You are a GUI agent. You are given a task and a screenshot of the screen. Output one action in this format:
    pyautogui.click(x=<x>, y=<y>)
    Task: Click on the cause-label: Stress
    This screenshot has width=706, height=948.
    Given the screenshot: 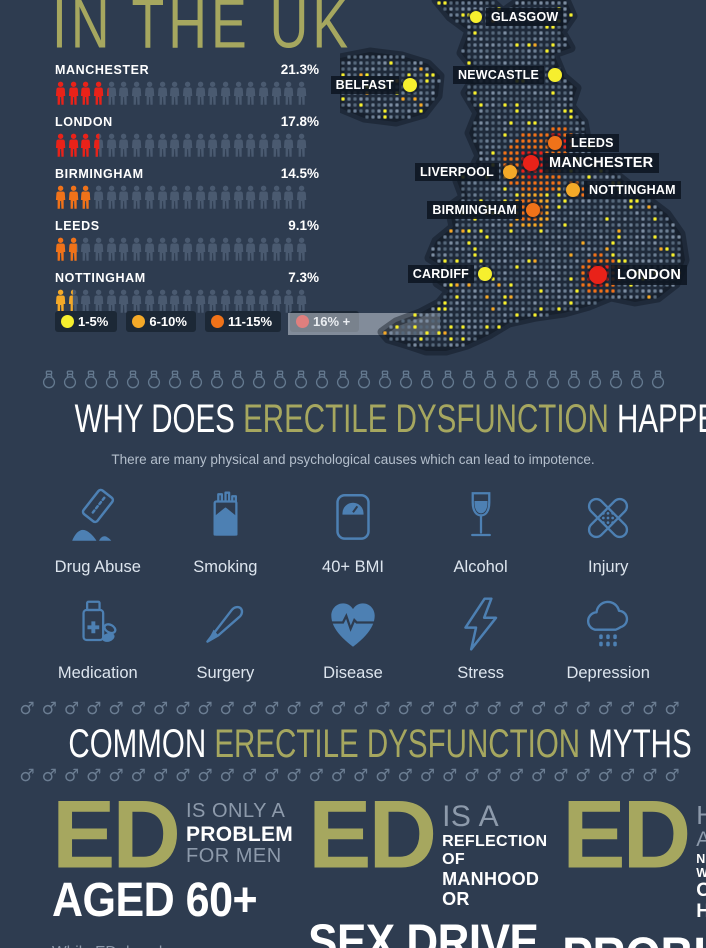 What is the action you would take?
    pyautogui.click(x=480, y=673)
    